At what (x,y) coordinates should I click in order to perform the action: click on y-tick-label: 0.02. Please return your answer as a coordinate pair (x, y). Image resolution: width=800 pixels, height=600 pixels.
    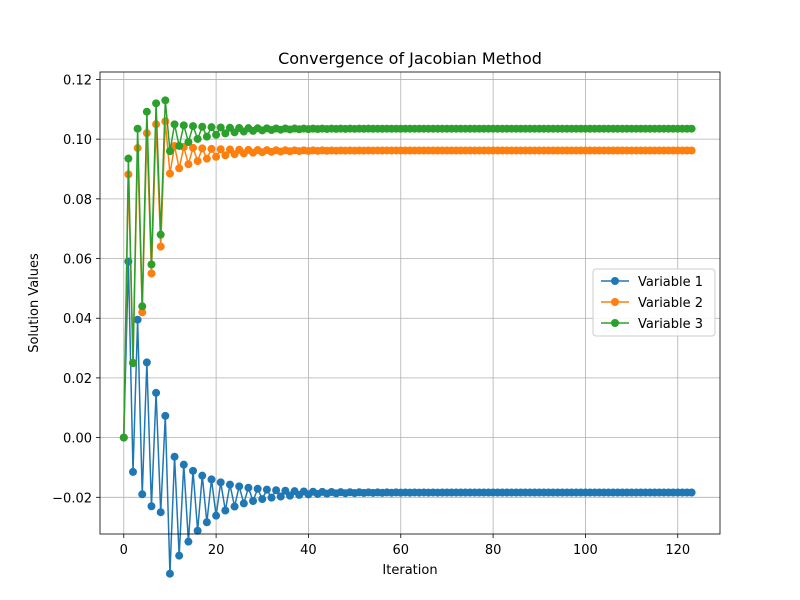
    Looking at the image, I should click on (77, 379).